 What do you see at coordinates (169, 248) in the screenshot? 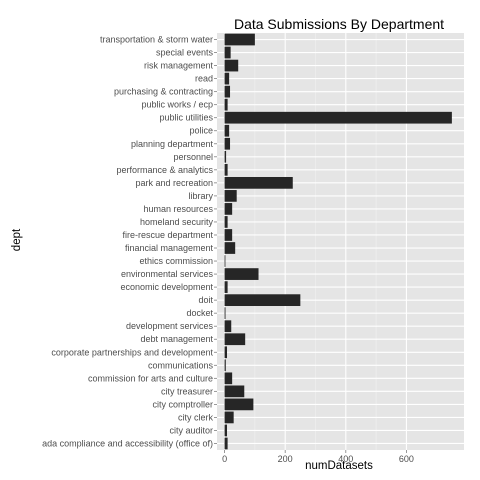
I see `category-label: financial management` at bounding box center [169, 248].